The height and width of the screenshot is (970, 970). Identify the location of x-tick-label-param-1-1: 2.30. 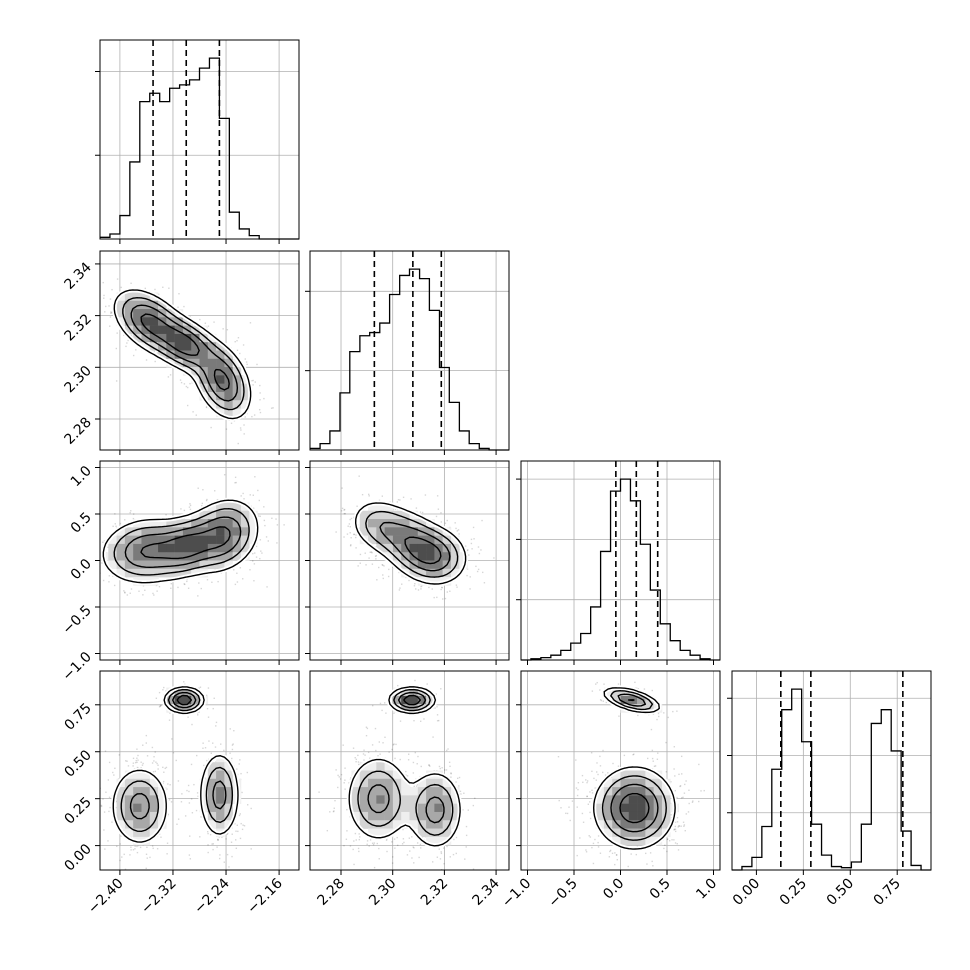
(382, 892).